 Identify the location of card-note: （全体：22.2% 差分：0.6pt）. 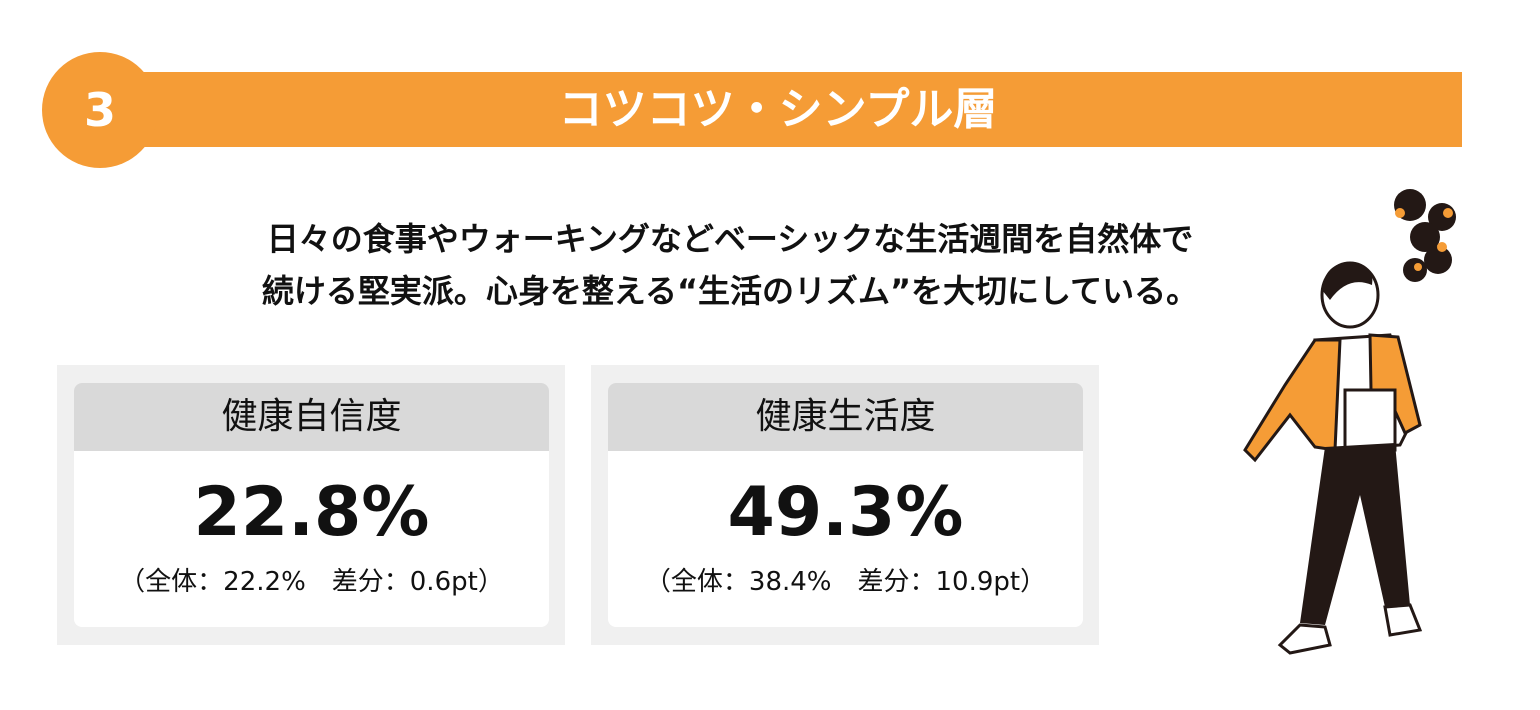
(311, 582).